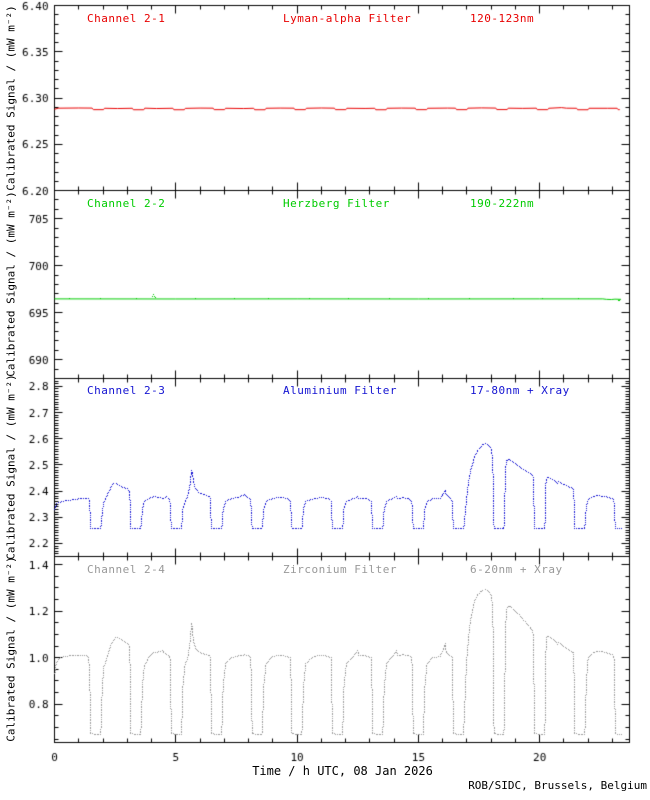 Image resolution: width=650 pixels, height=800 pixels. Describe the element at coordinates (342, 771) in the screenshot. I see `x-axis-title: Time / h UTC, 08 Jan 2026` at that location.